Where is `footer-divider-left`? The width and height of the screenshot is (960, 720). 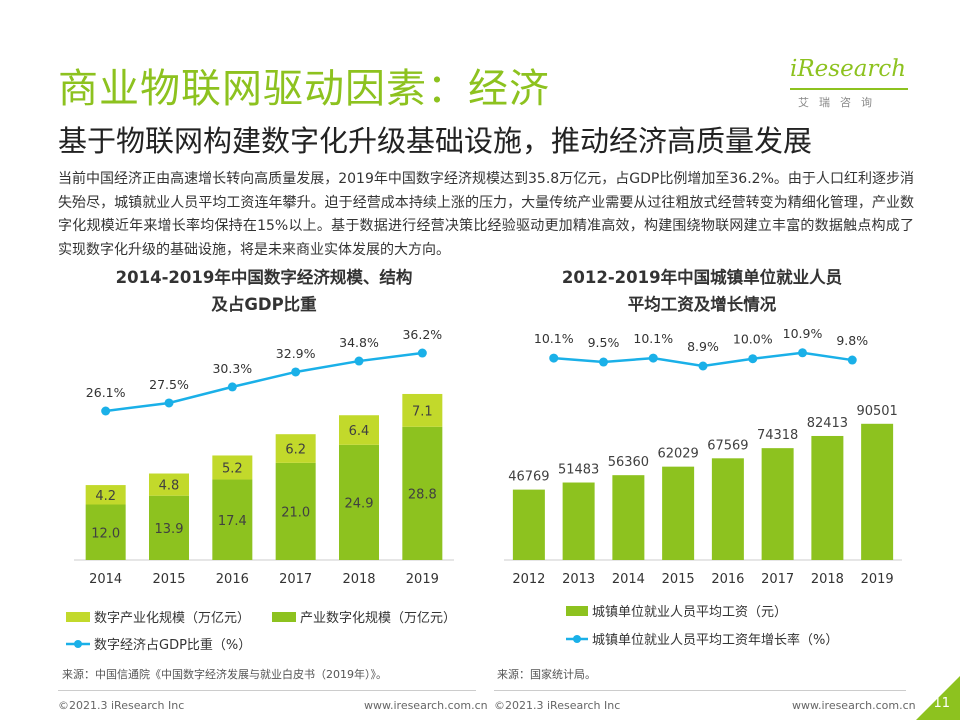
footer-divider-left is located at coordinates (267, 690).